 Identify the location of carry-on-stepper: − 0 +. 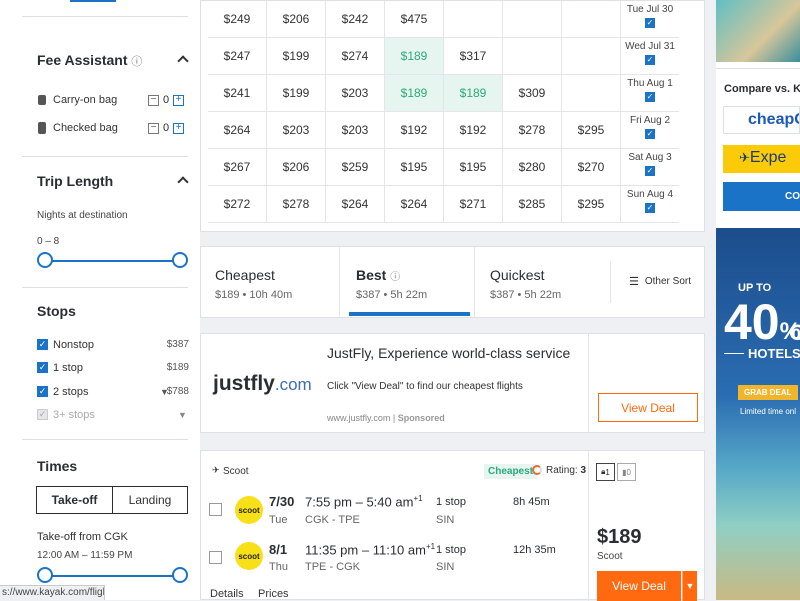
(166, 100).